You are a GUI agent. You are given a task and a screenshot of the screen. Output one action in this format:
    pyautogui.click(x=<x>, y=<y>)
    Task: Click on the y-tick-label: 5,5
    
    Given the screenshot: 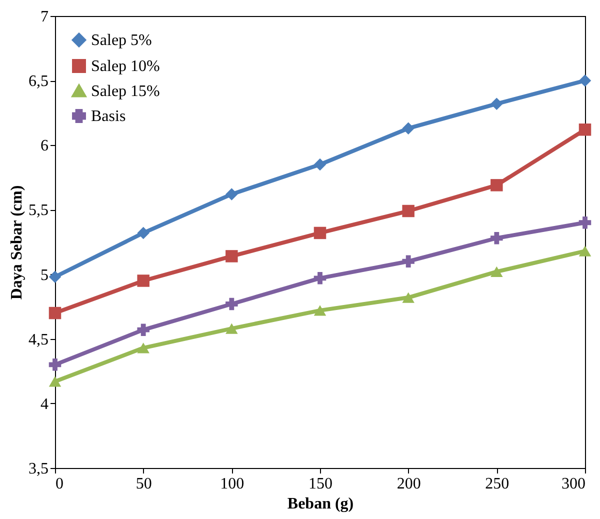 What is the action you would take?
    pyautogui.click(x=38, y=211)
    